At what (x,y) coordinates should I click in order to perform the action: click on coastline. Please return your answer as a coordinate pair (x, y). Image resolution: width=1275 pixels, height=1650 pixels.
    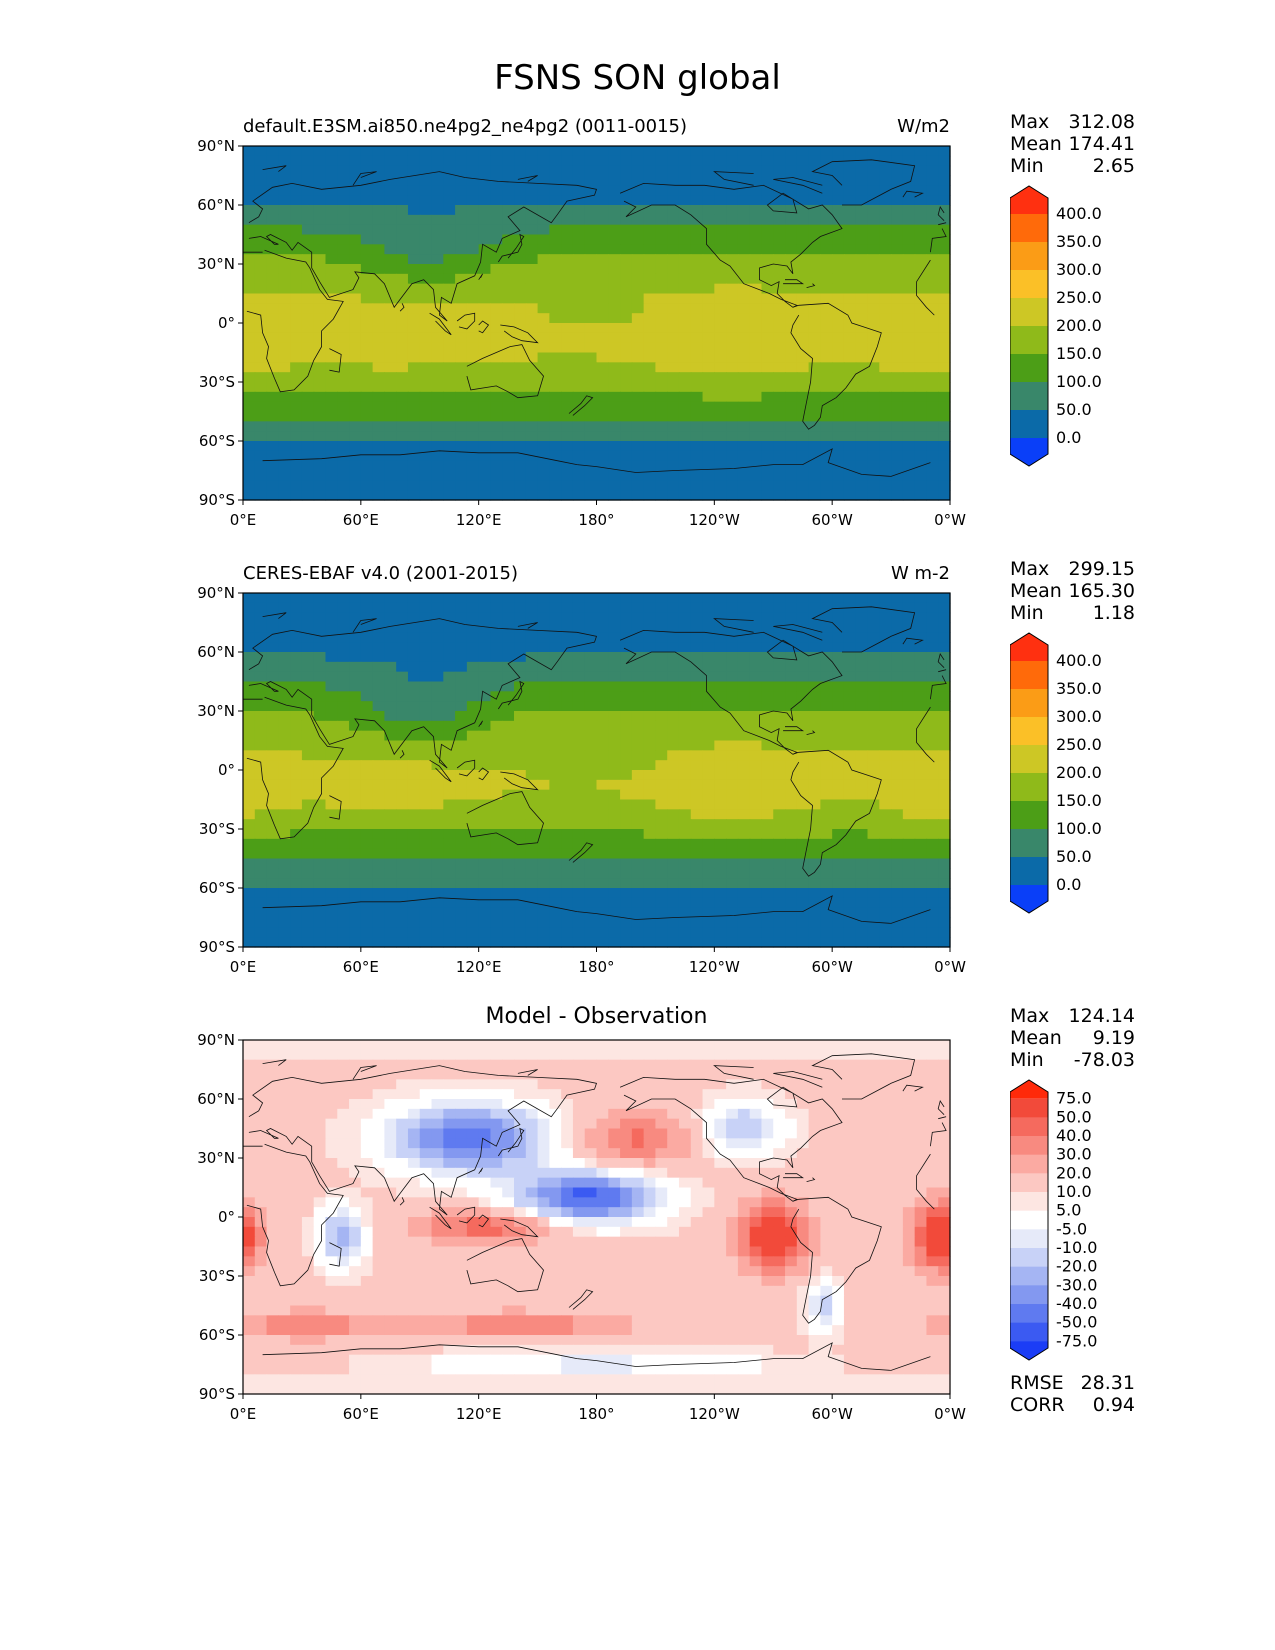
    Looking at the image, I should click on (466, 768).